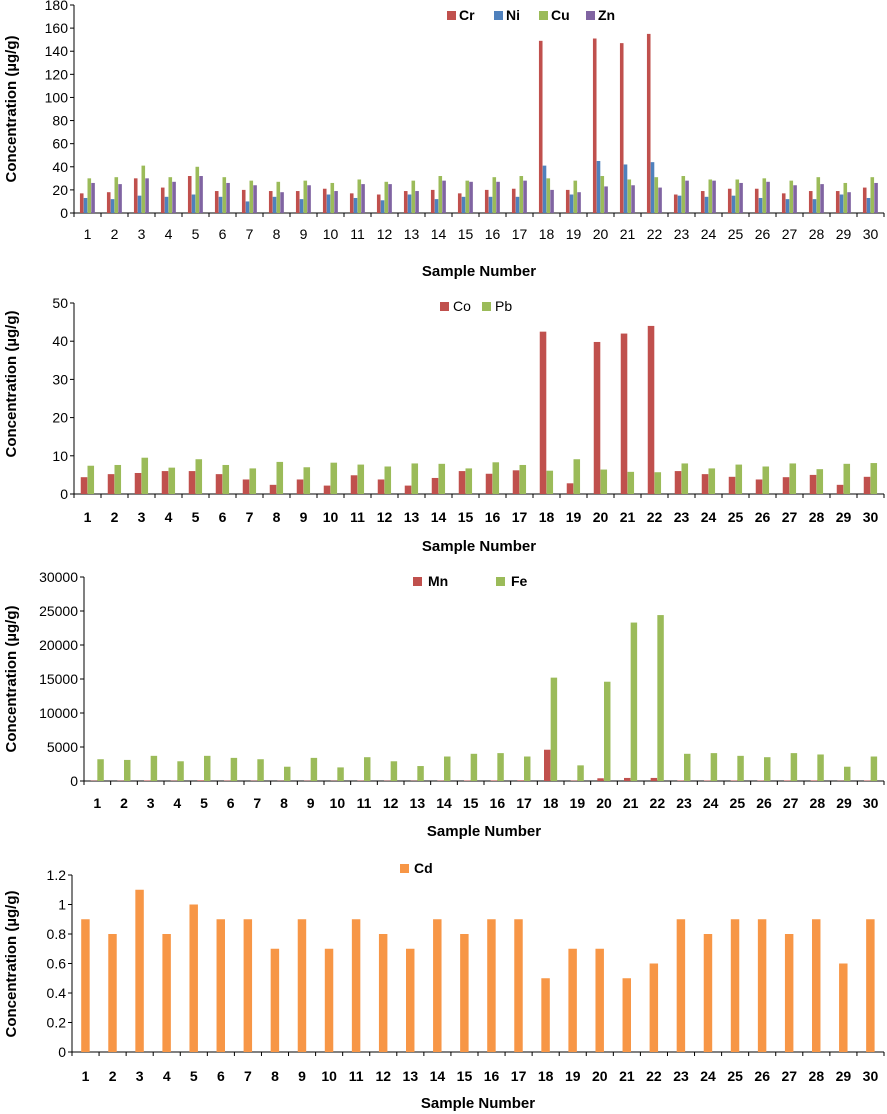 Image resolution: width=887 pixels, height=1114 pixels. What do you see at coordinates (60, 379) in the screenshot?
I see `y-tick-label: 30` at bounding box center [60, 379].